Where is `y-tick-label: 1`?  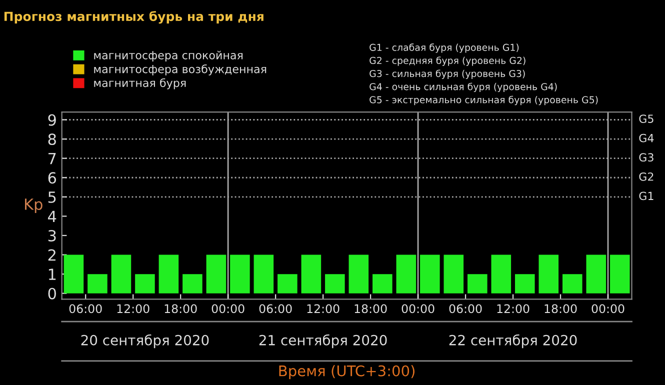
y-tick-label: 1 is located at coordinates (52, 274).